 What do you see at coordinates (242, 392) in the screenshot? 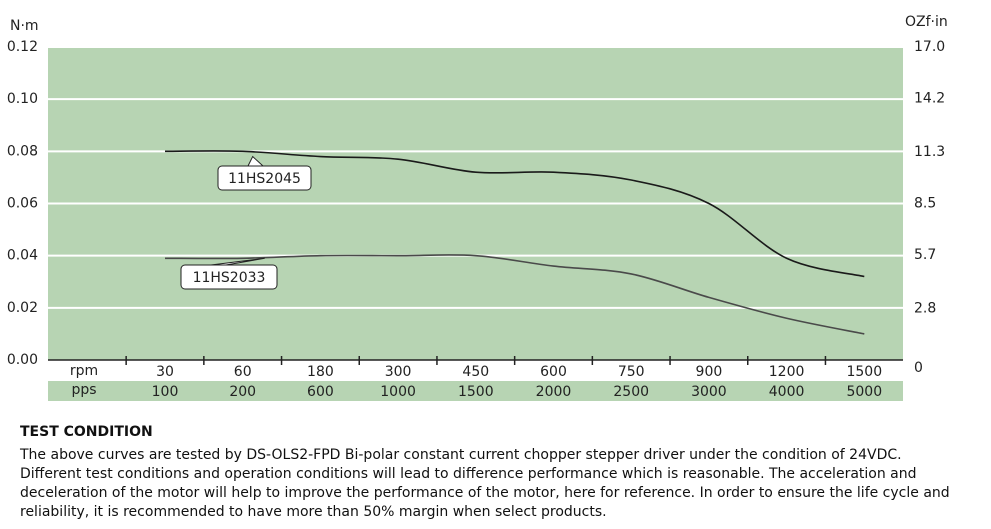
I see `x-tick-label-2: 200` at bounding box center [242, 392].